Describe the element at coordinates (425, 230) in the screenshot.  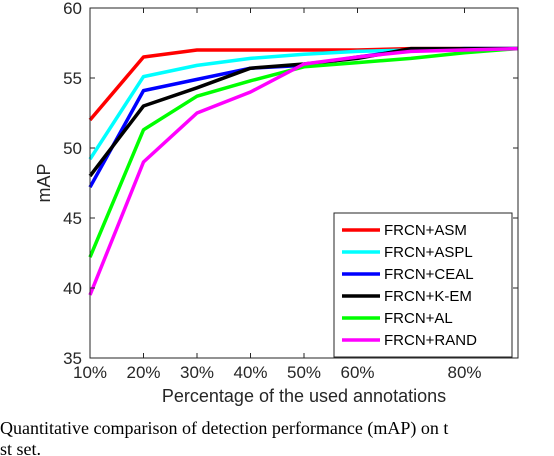
I see `legend-label-frcn-asm: FRCN+ASM` at that location.